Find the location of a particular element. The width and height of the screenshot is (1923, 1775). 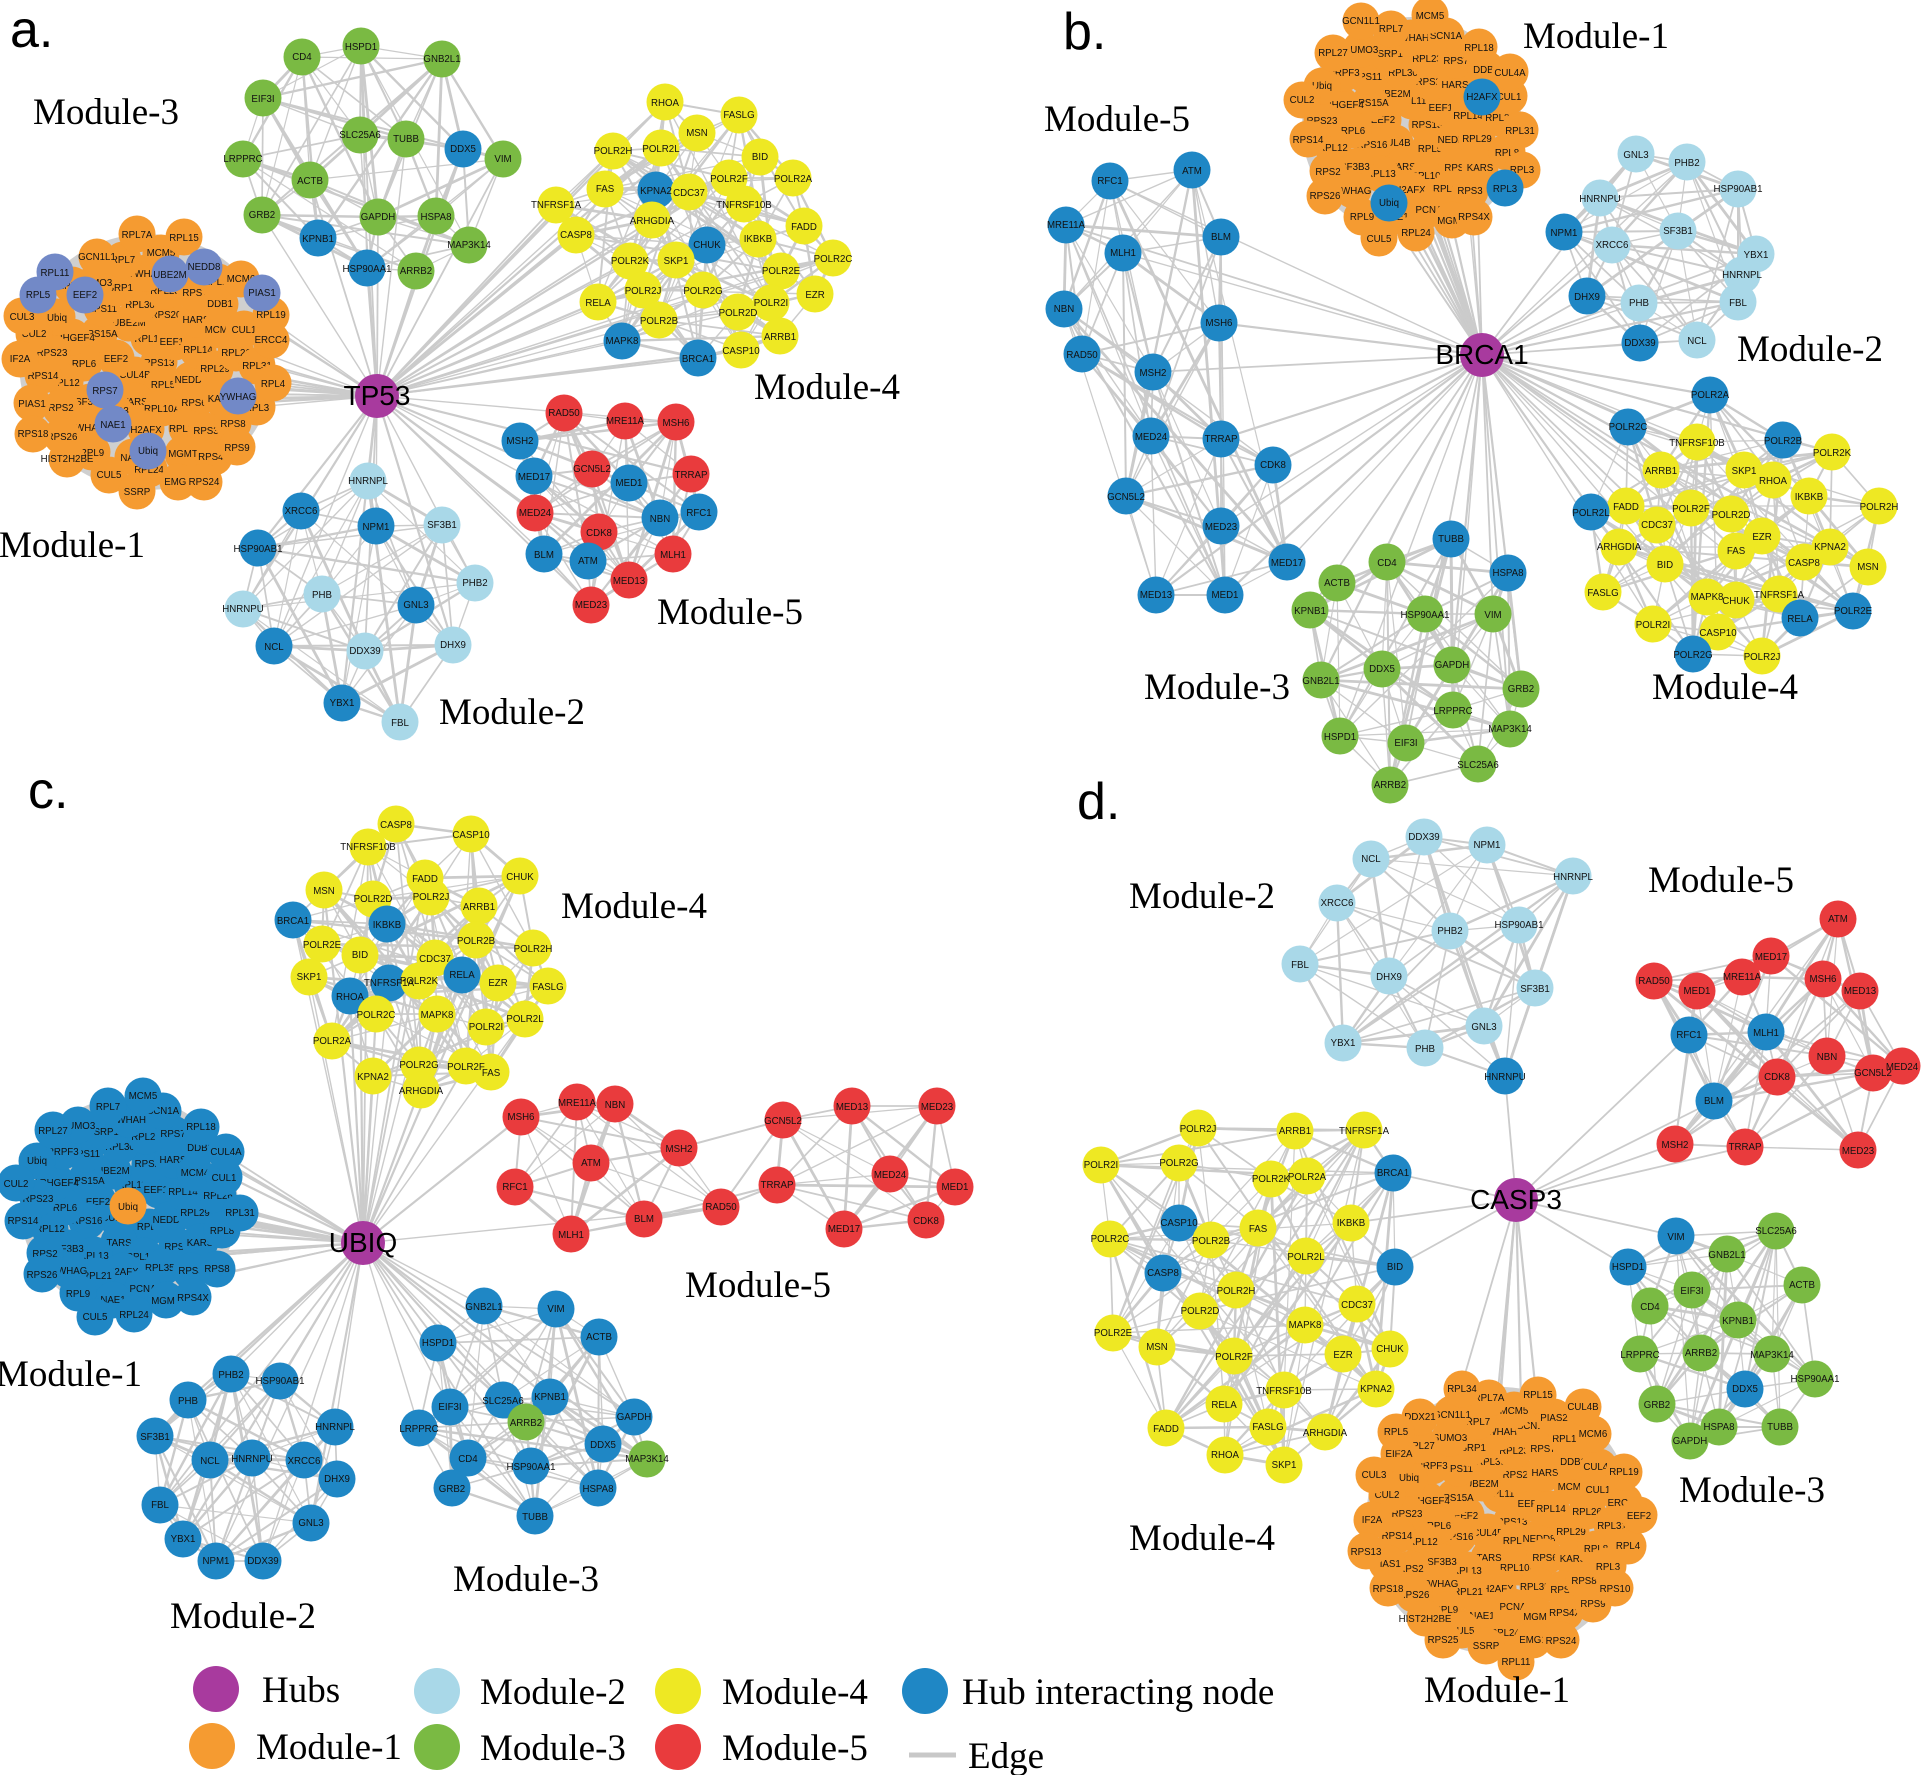

svg-text: XRCC6 is located at coordinates (304, 1461).